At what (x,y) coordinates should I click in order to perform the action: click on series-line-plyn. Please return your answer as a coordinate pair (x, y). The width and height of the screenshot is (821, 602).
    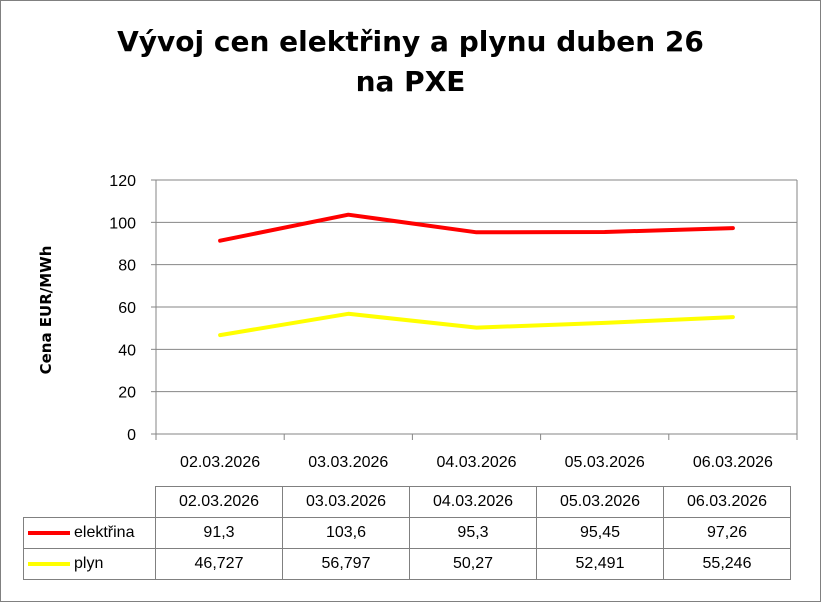
    Looking at the image, I should click on (476, 324).